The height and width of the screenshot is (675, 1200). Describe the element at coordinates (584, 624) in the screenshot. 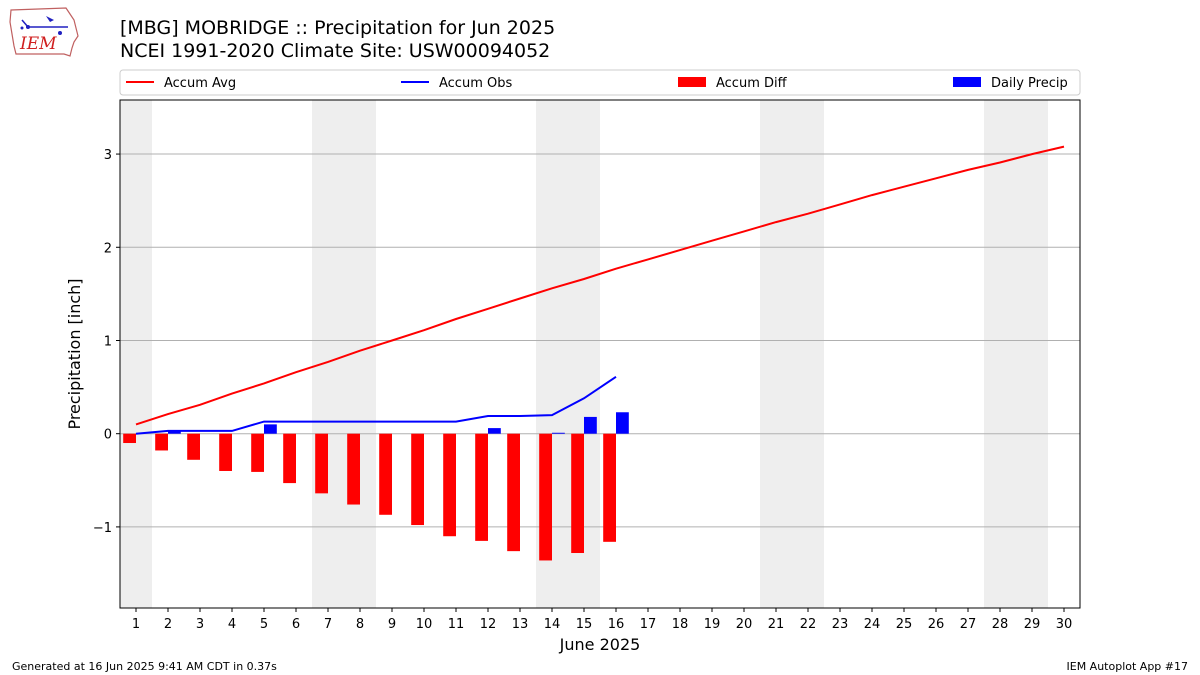

I see `x-tick-label: 15` at that location.